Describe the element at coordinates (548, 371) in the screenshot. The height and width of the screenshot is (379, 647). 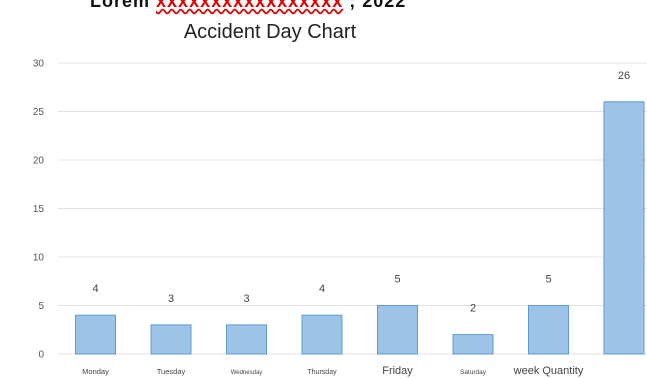
I see `x-category-label: week Quantity` at that location.